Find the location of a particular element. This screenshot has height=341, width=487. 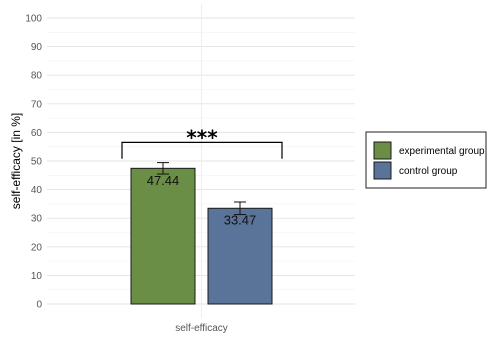

data-labels: 47.44 33.47 is located at coordinates (202, 200).